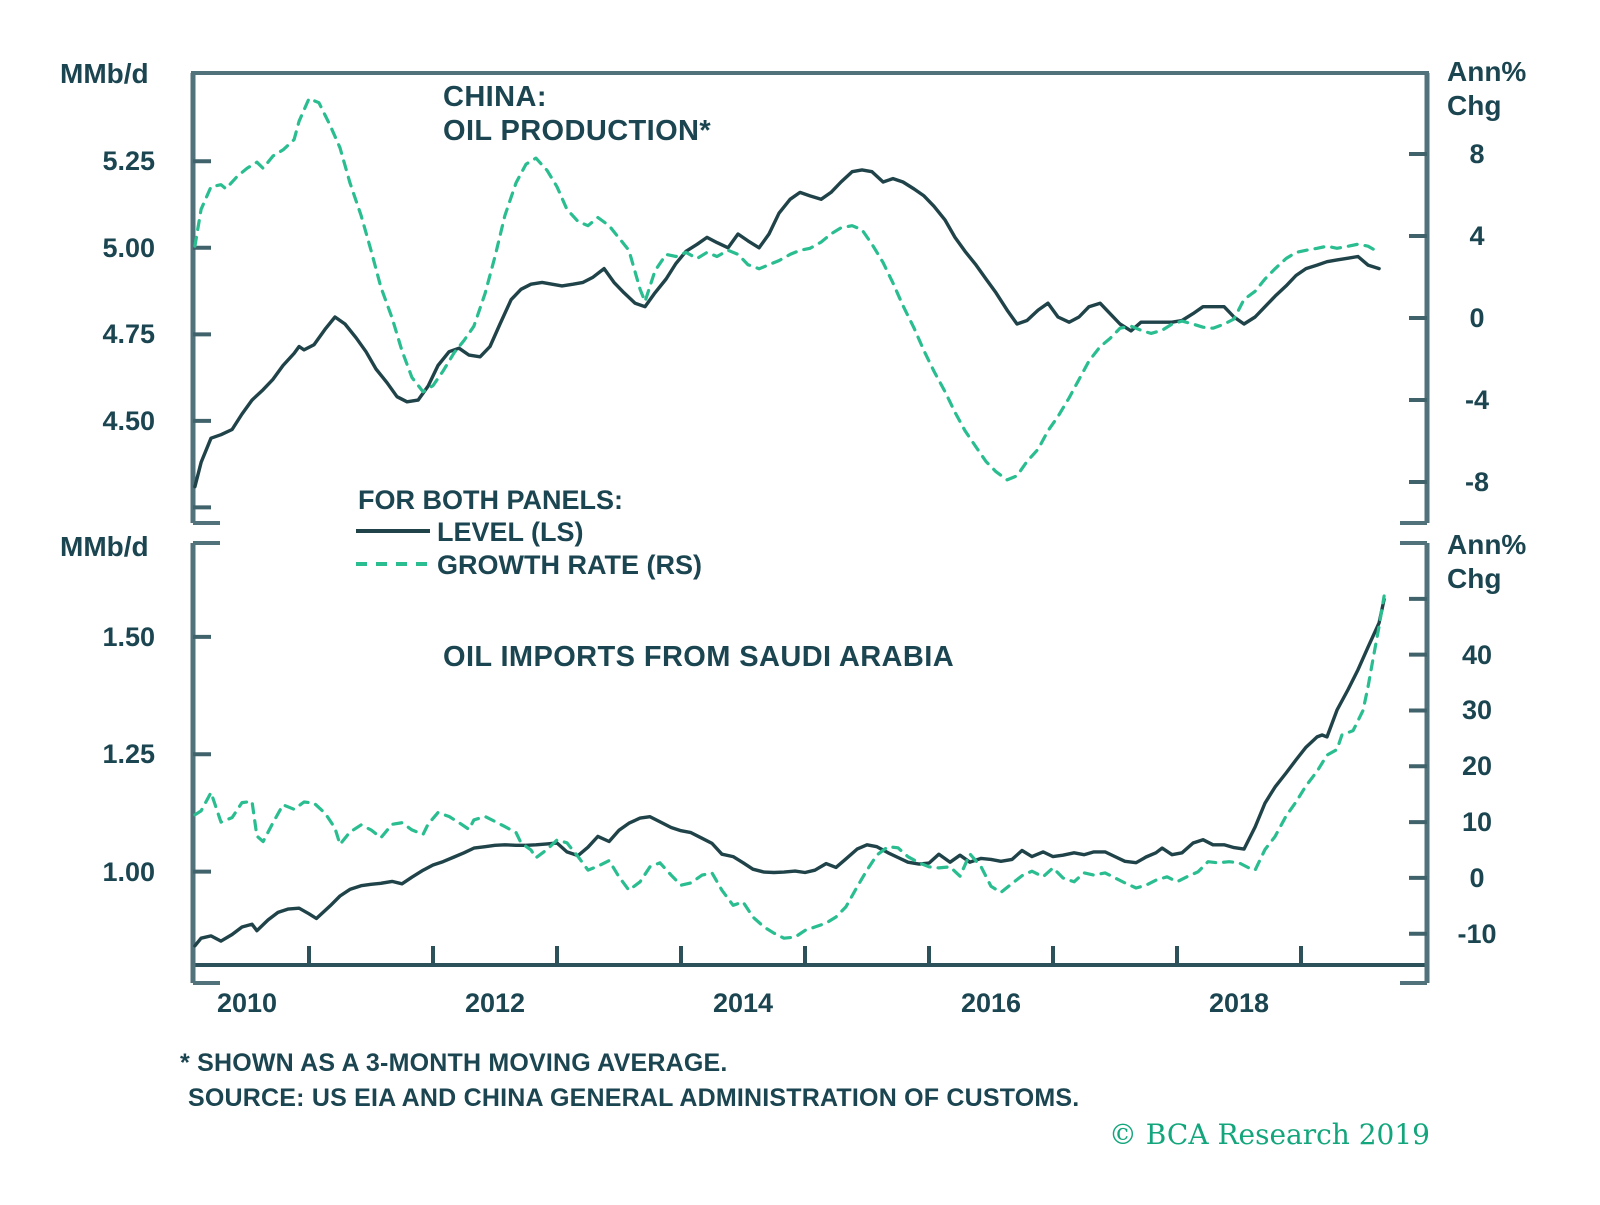 The width and height of the screenshot is (1600, 1205). Describe the element at coordinates (104, 546) in the screenshot. I see `bottom-left-axis-unit: MMb/d` at that location.